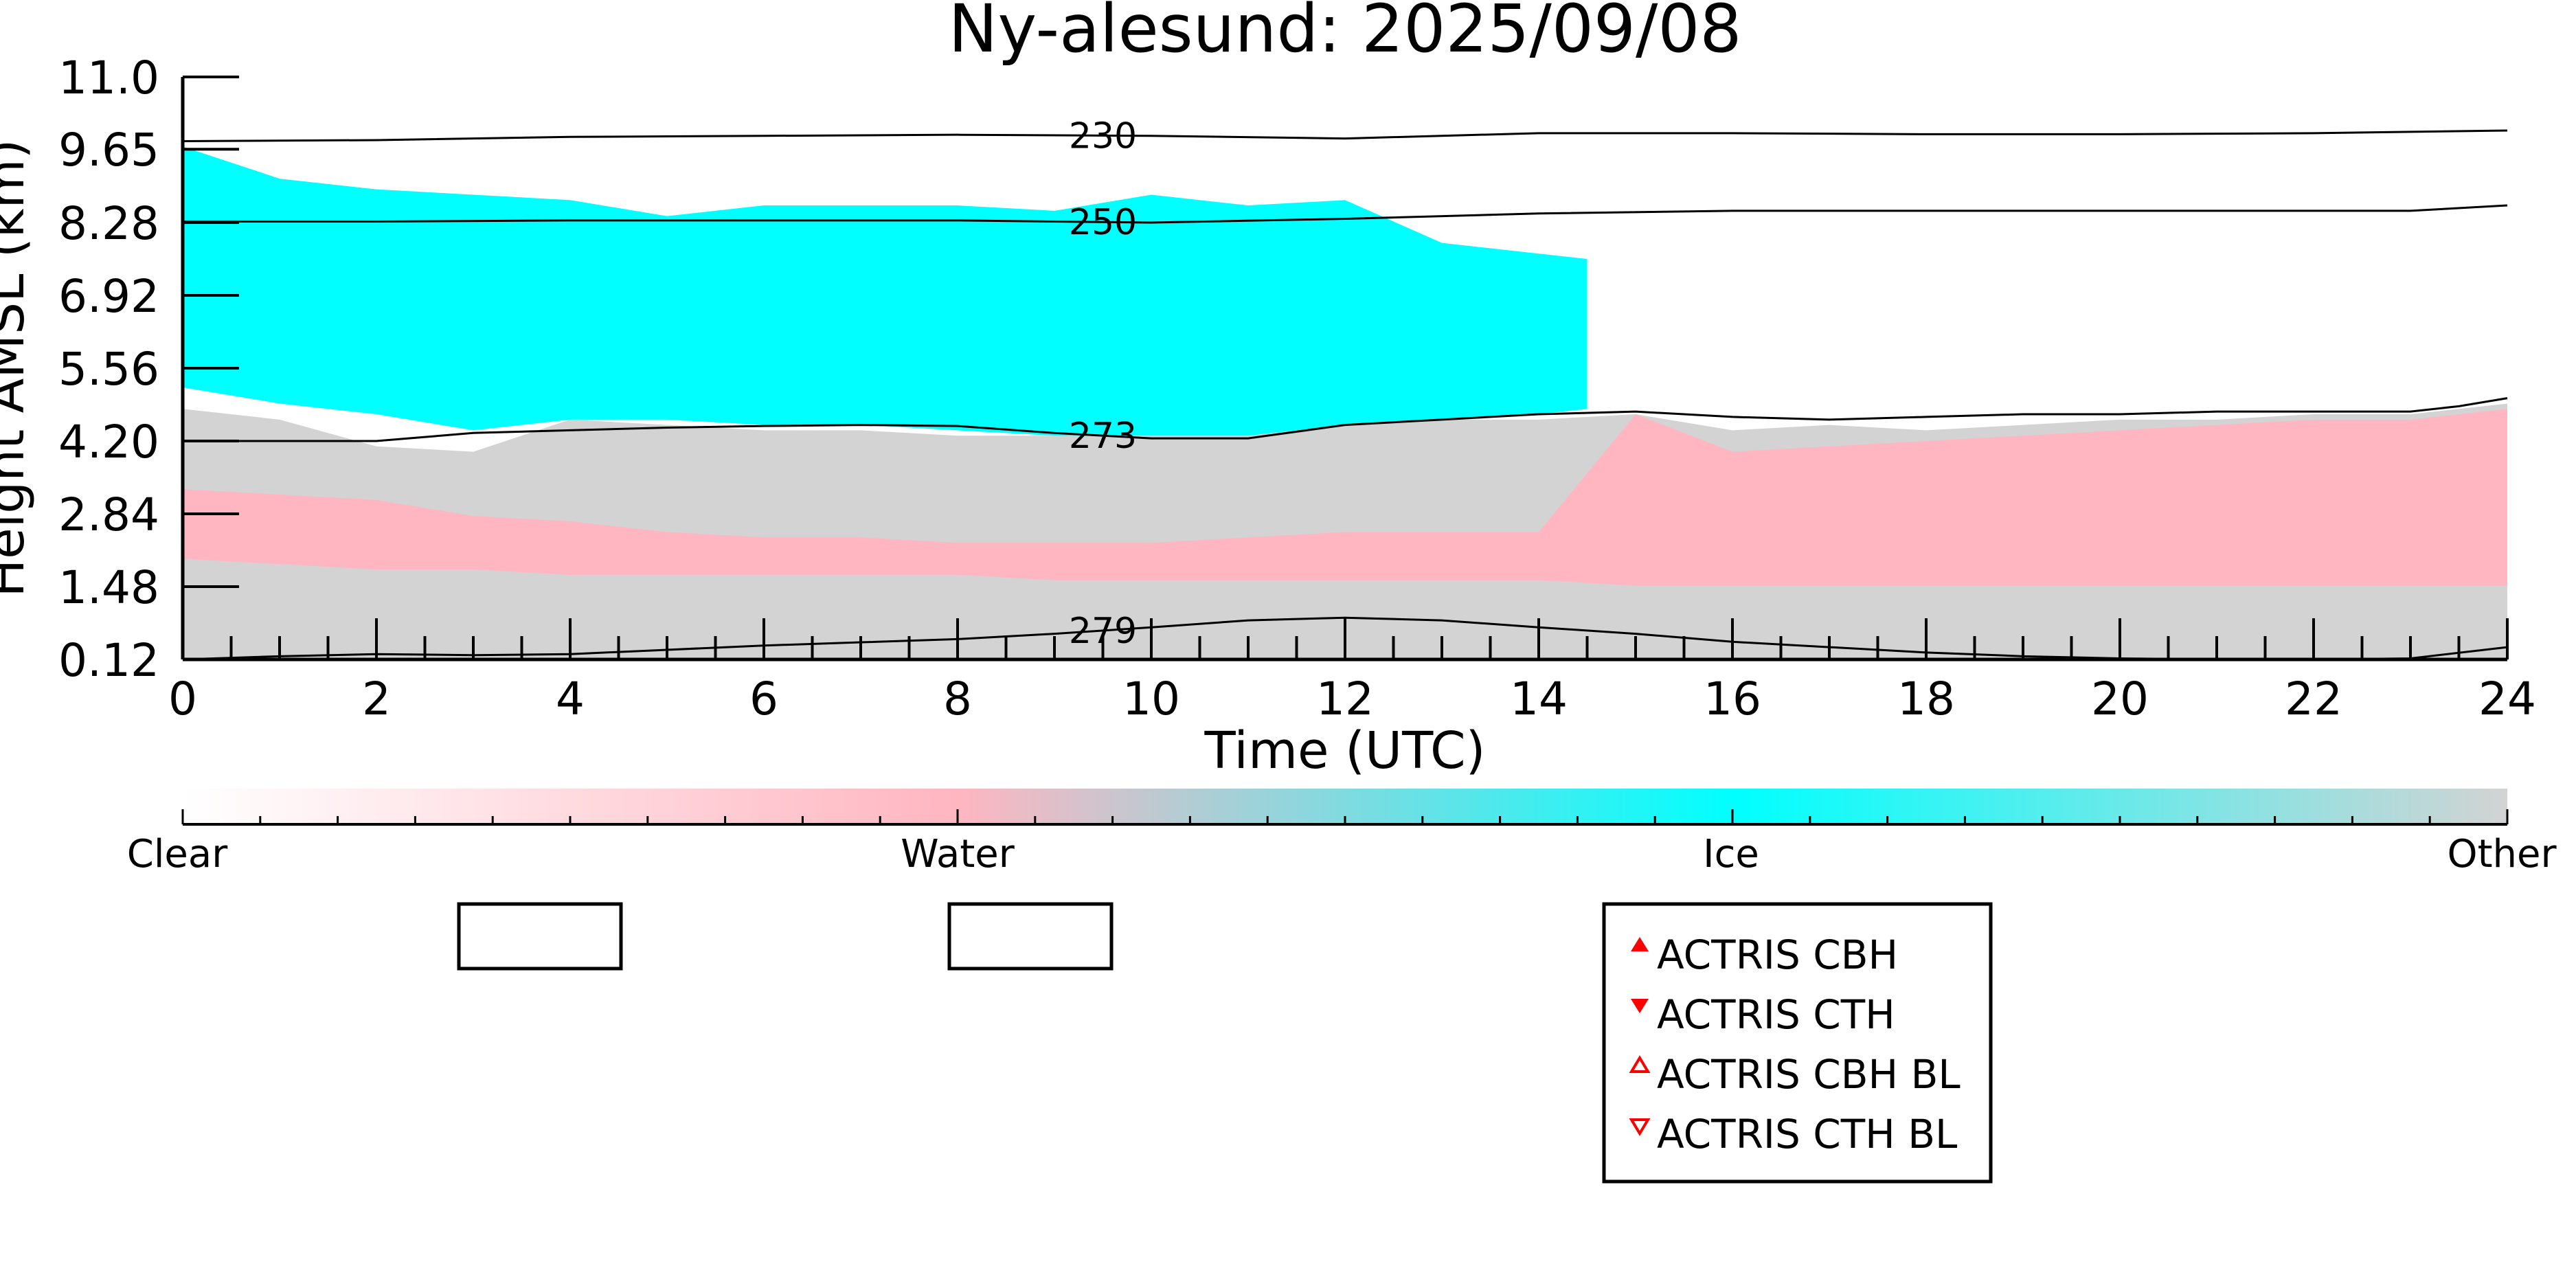 Image resolution: width=2576 pixels, height=1288 pixels. What do you see at coordinates (1352, 671) in the screenshot?
I see `x-ticks: 0 2 4 6 8 10 12 14 16 18 20 22 24` at bounding box center [1352, 671].